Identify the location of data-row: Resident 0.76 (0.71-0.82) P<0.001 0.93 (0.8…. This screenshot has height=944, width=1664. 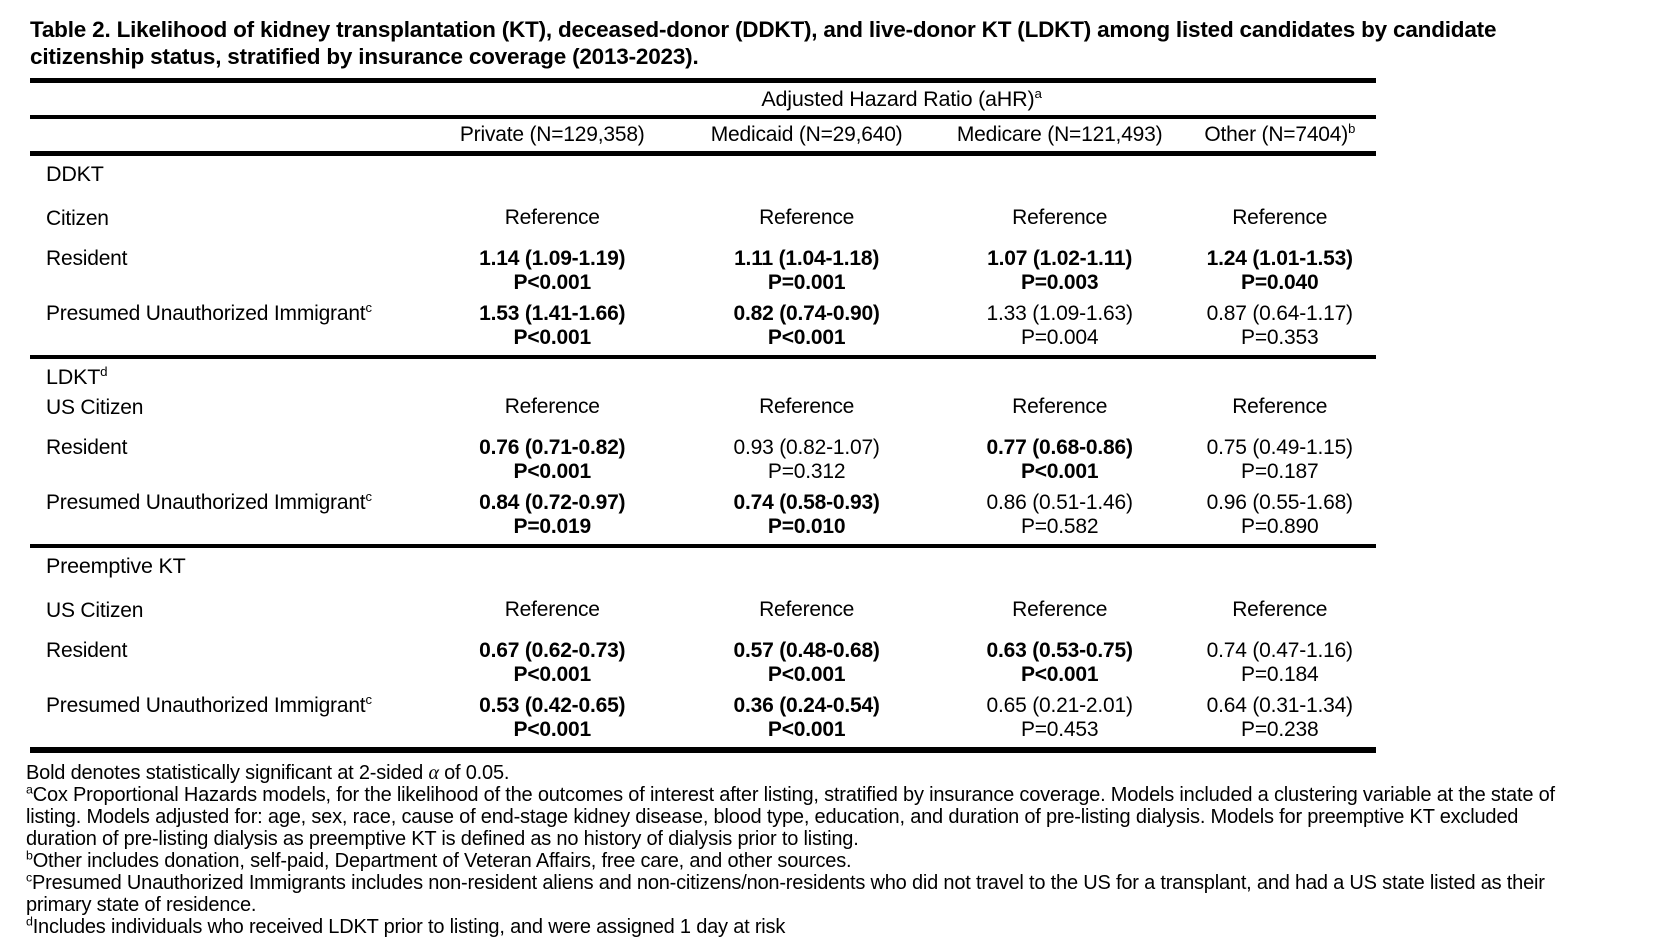
(703, 461).